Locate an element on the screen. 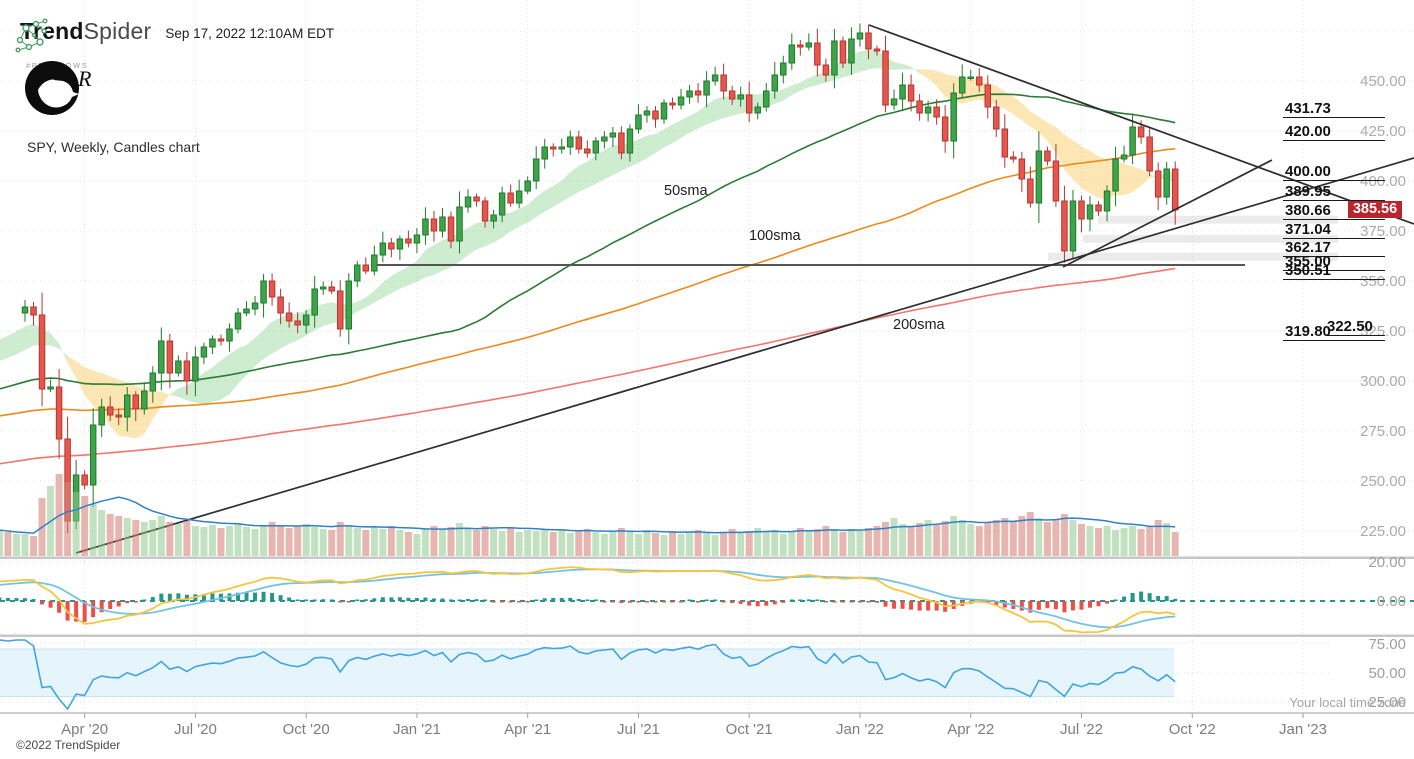 This screenshot has width=1414, height=759. signature-r: R is located at coordinates (84, 78).